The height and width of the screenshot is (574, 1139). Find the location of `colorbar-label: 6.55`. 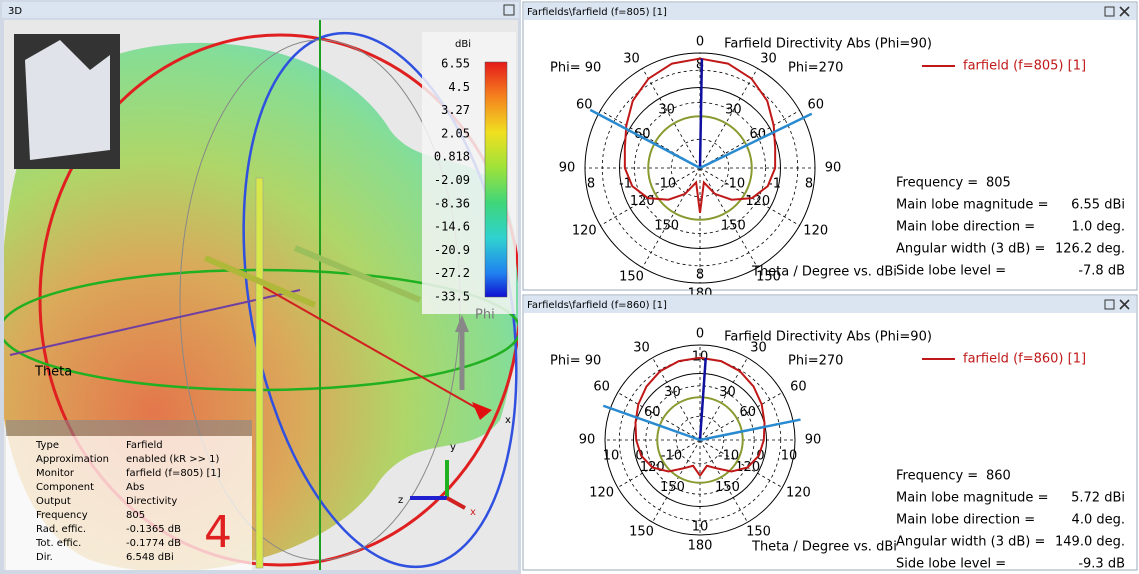

colorbar-label: 6.55 is located at coordinates (455, 64).